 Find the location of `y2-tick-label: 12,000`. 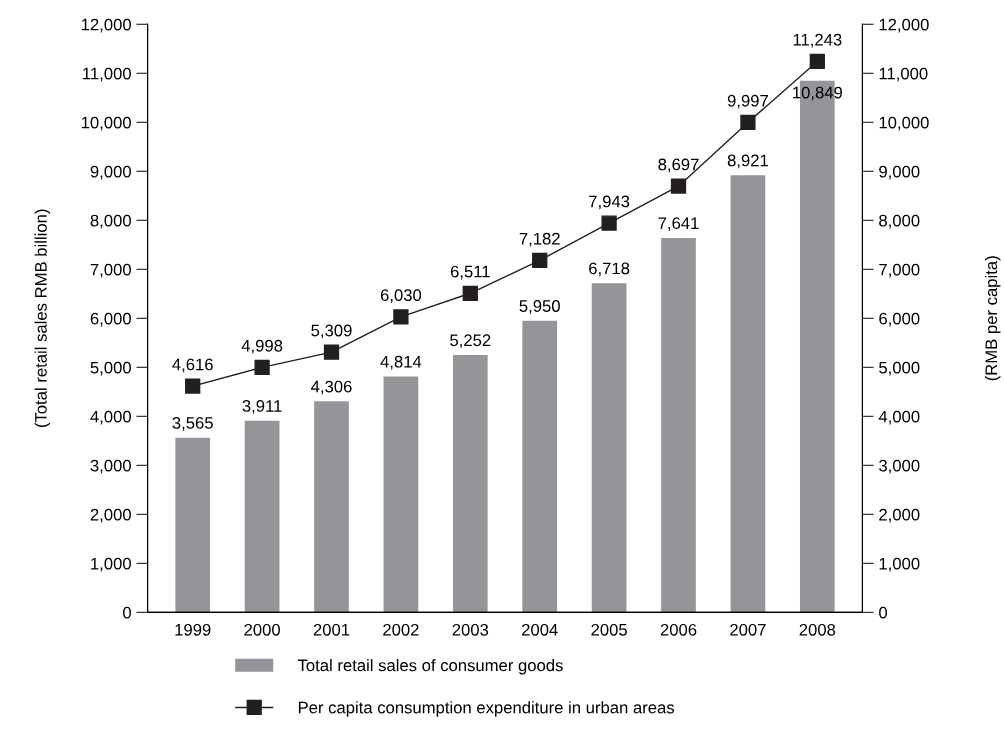

y2-tick-label: 12,000 is located at coordinates (904, 25).